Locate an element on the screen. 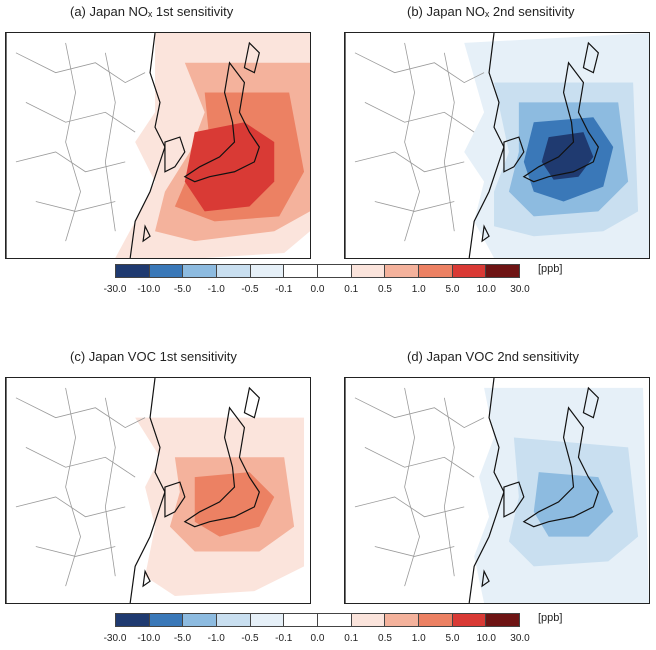 This screenshot has height=650, width=656. concentration-contour is located at coordinates (229, 167).